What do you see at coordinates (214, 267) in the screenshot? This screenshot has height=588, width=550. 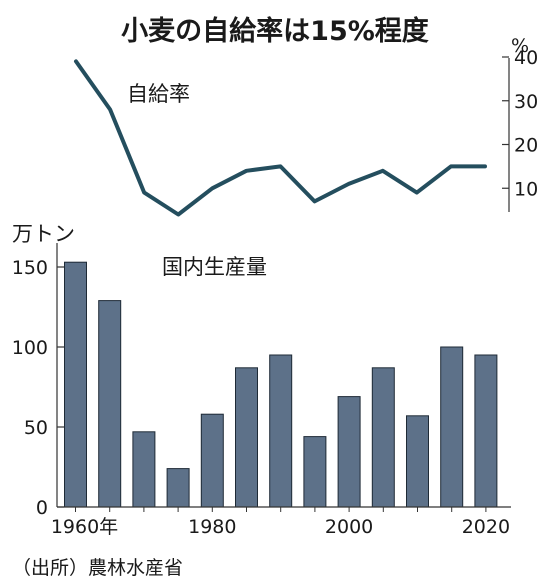 I see `bar-series-label: 国内生産量` at bounding box center [214, 267].